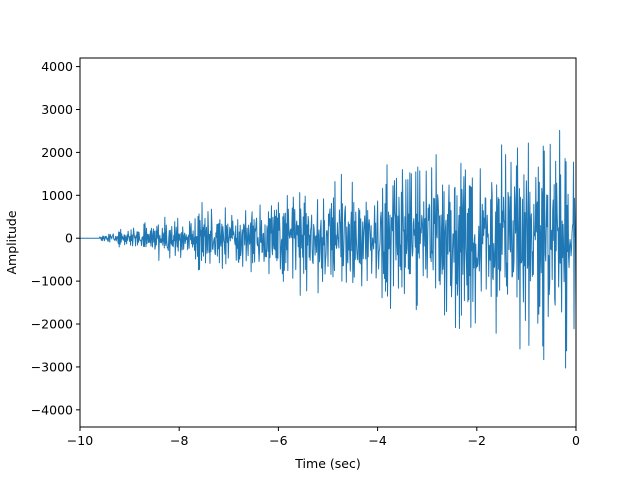  Describe the element at coordinates (52, 324) in the screenshot. I see `y-tick-label: −2000` at that location.